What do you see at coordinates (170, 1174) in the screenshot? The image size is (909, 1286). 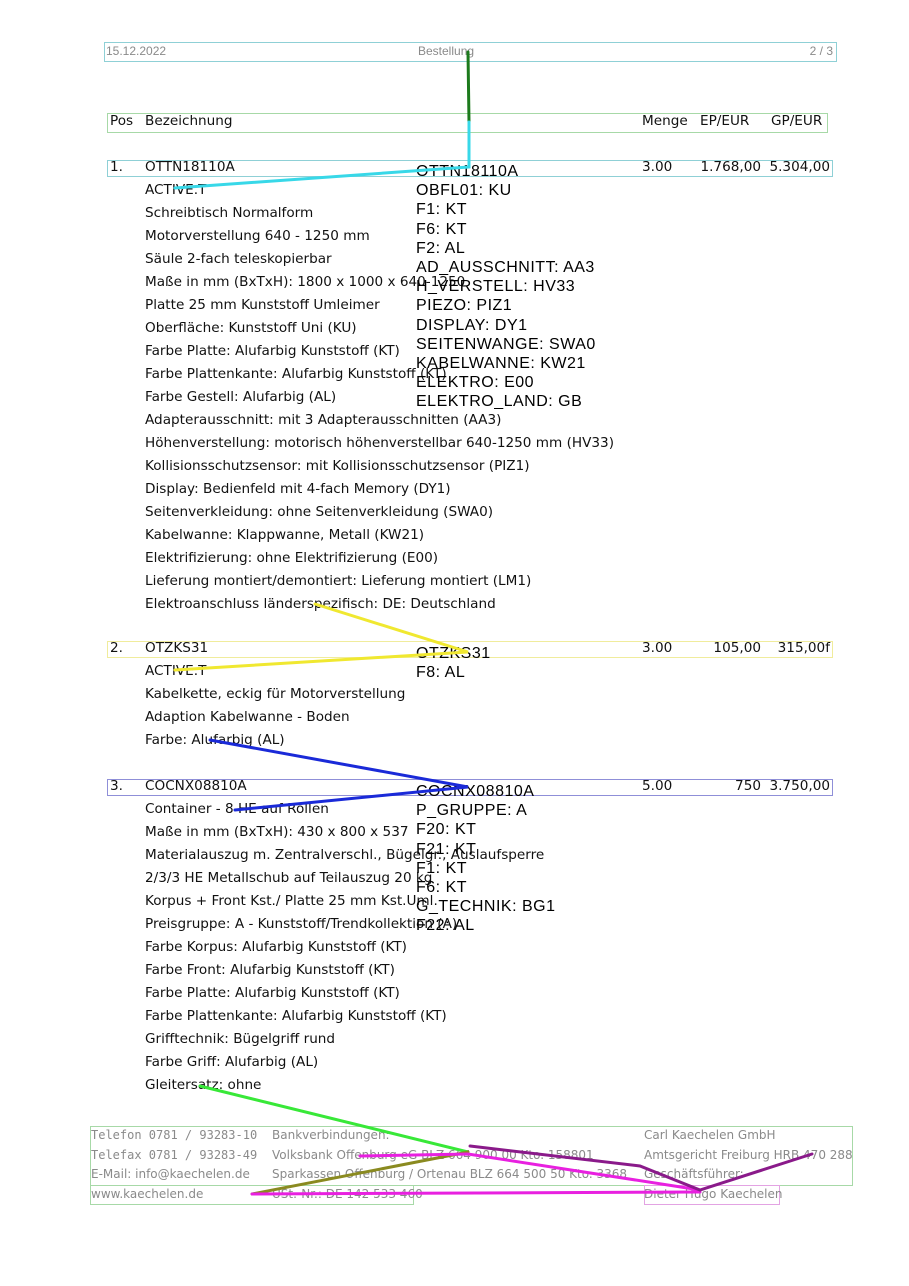 I see `footer-email: E-Mail: info@kaechelen.de` at bounding box center [170, 1174].